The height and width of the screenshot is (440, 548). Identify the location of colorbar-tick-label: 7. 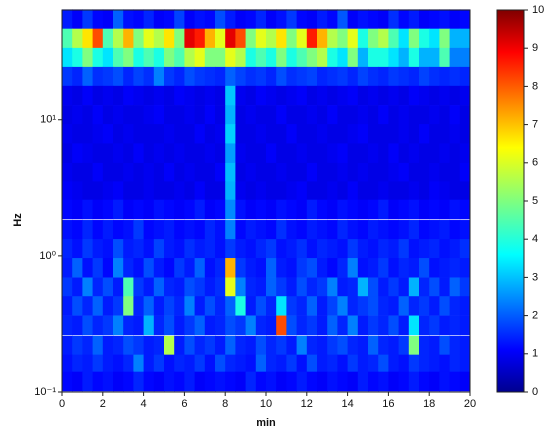
(535, 125).